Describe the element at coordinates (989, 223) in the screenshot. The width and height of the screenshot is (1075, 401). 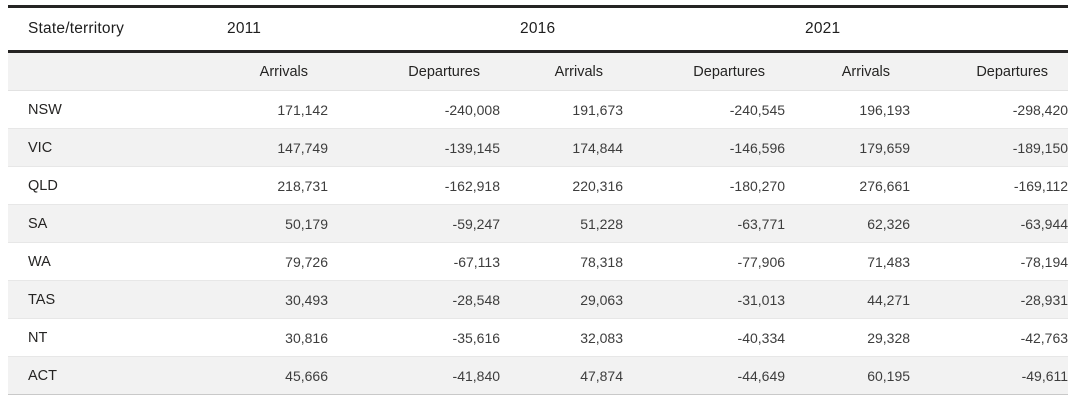
I see `cell-value: -63,944` at that location.